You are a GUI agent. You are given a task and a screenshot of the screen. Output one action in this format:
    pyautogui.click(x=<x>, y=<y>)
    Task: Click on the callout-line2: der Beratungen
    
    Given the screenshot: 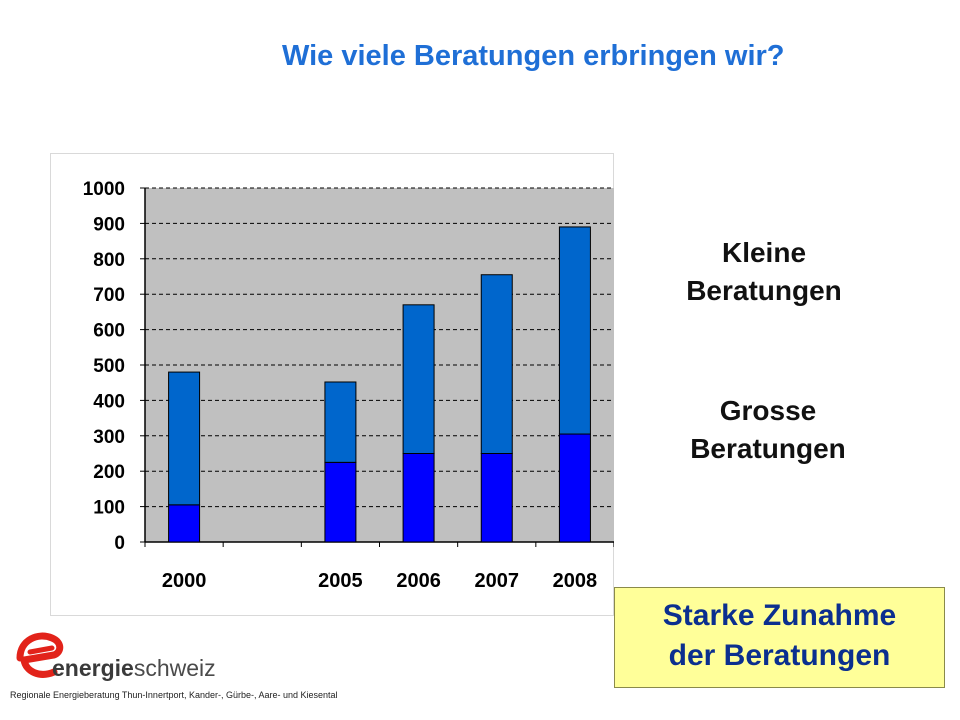 What is the action you would take?
    pyautogui.click(x=779, y=655)
    